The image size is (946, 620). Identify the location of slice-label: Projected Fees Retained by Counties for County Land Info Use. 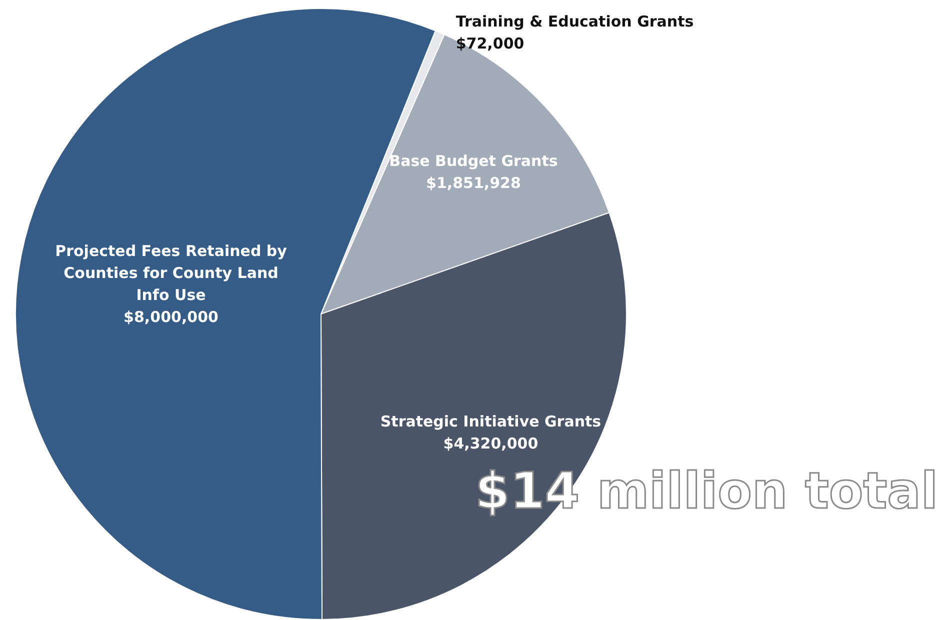
(171, 273).